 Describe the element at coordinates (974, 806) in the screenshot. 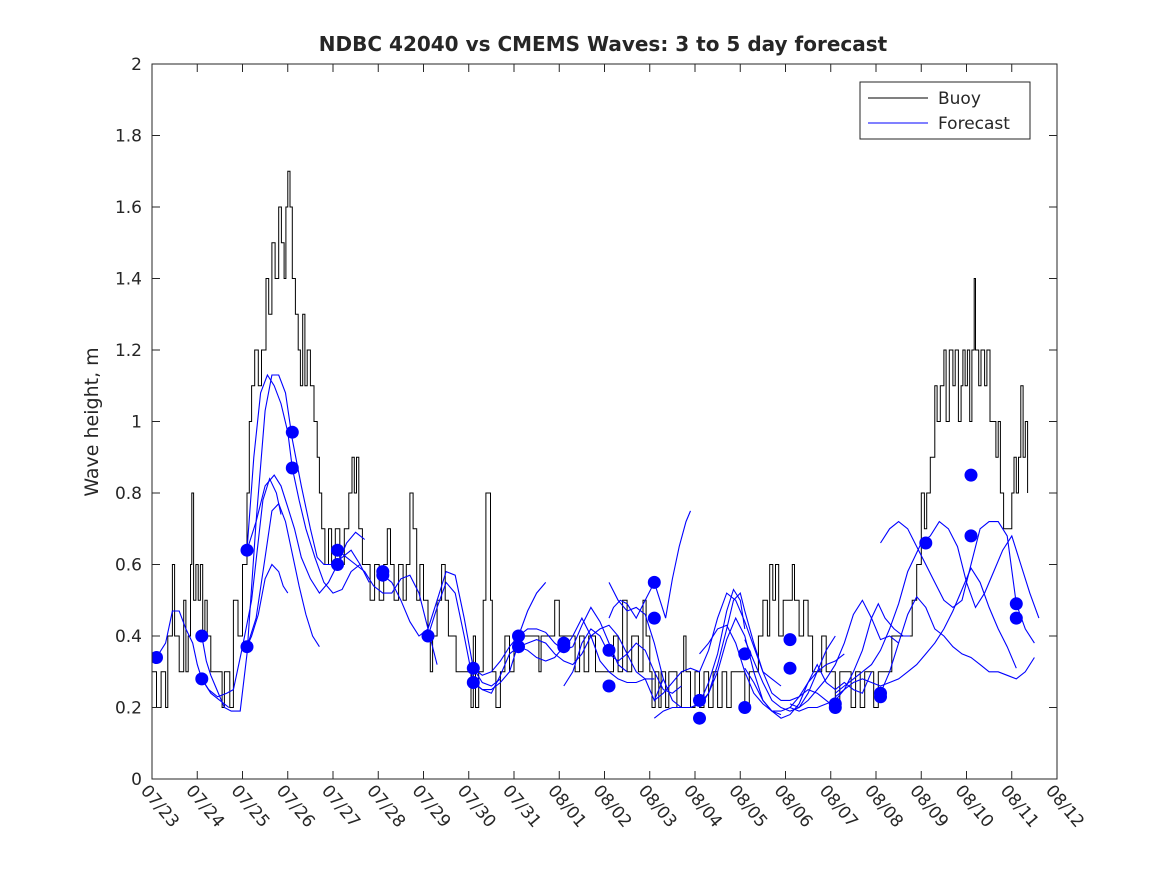

I see `x-tick-label: 08/10` at that location.